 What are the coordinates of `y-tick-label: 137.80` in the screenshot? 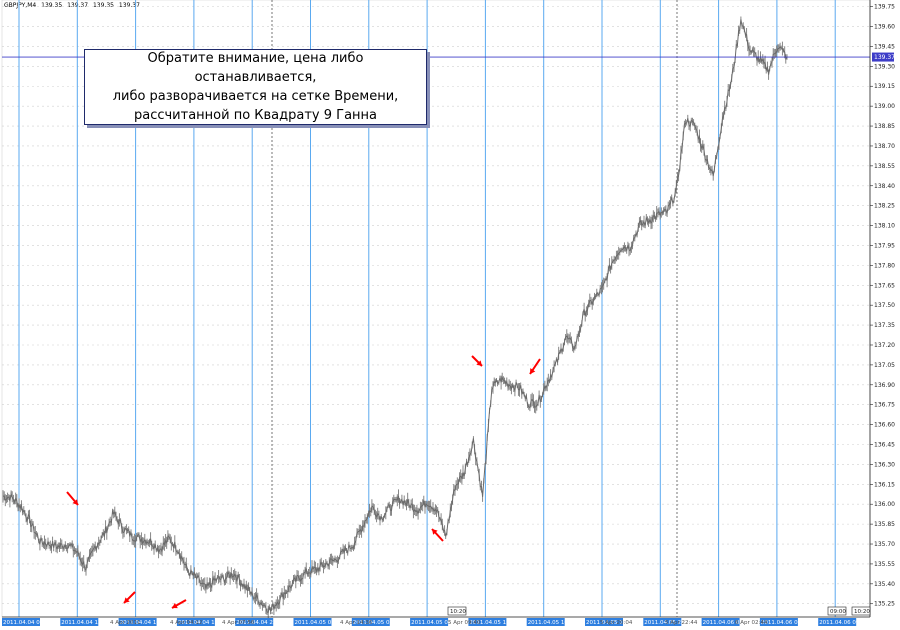 It's located at (884, 265).